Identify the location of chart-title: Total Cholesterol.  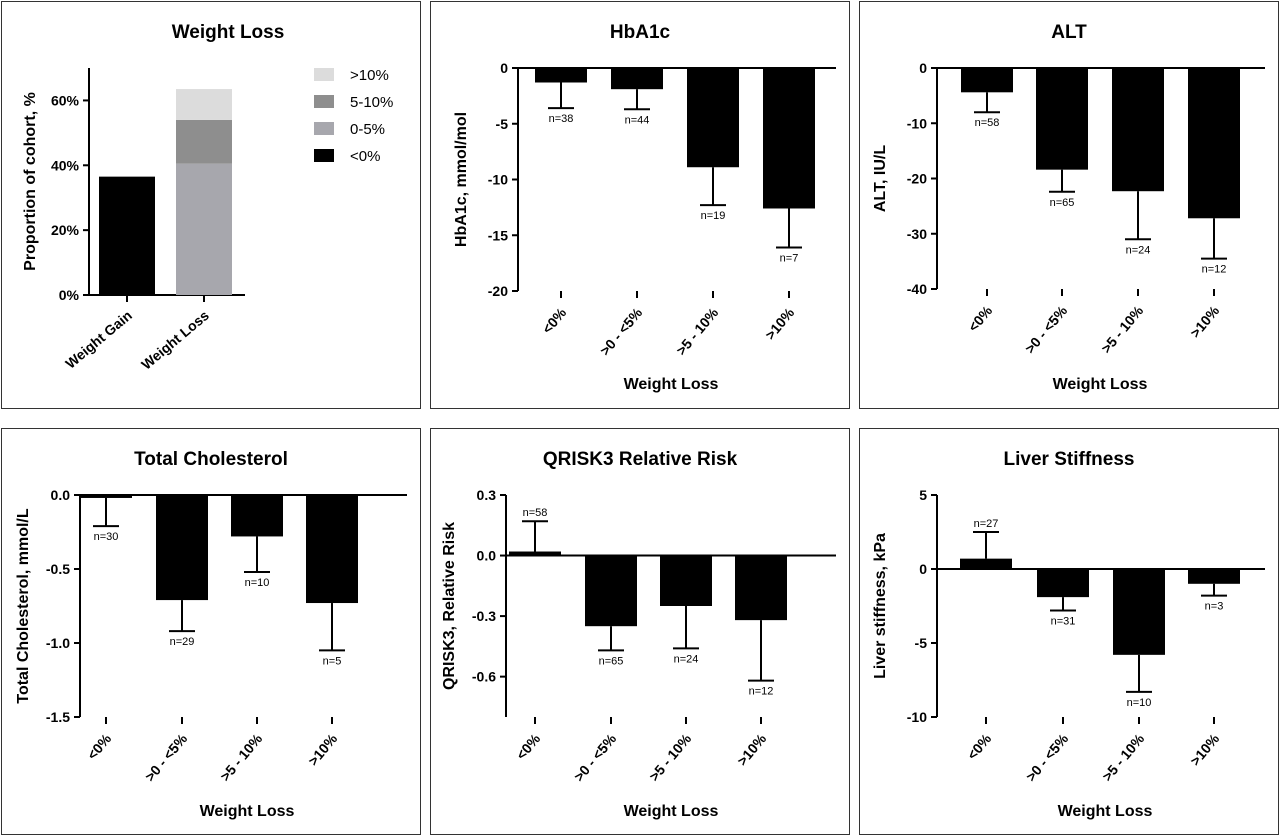
(211, 459).